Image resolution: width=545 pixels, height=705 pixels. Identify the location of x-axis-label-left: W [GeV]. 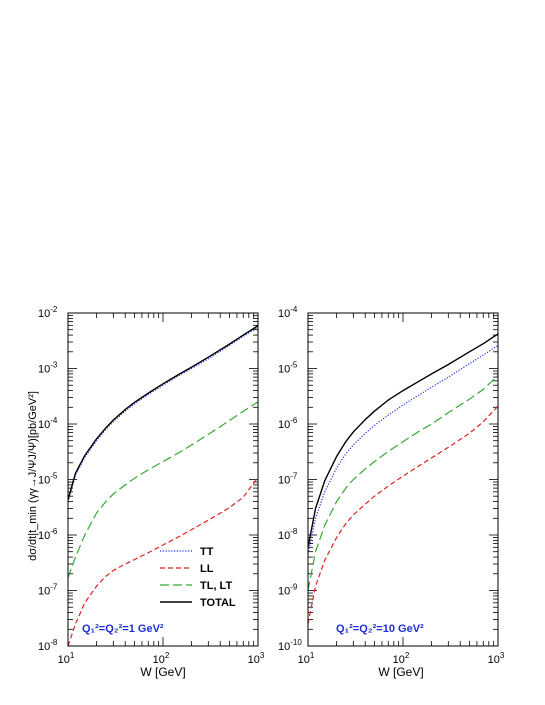
(162, 672).